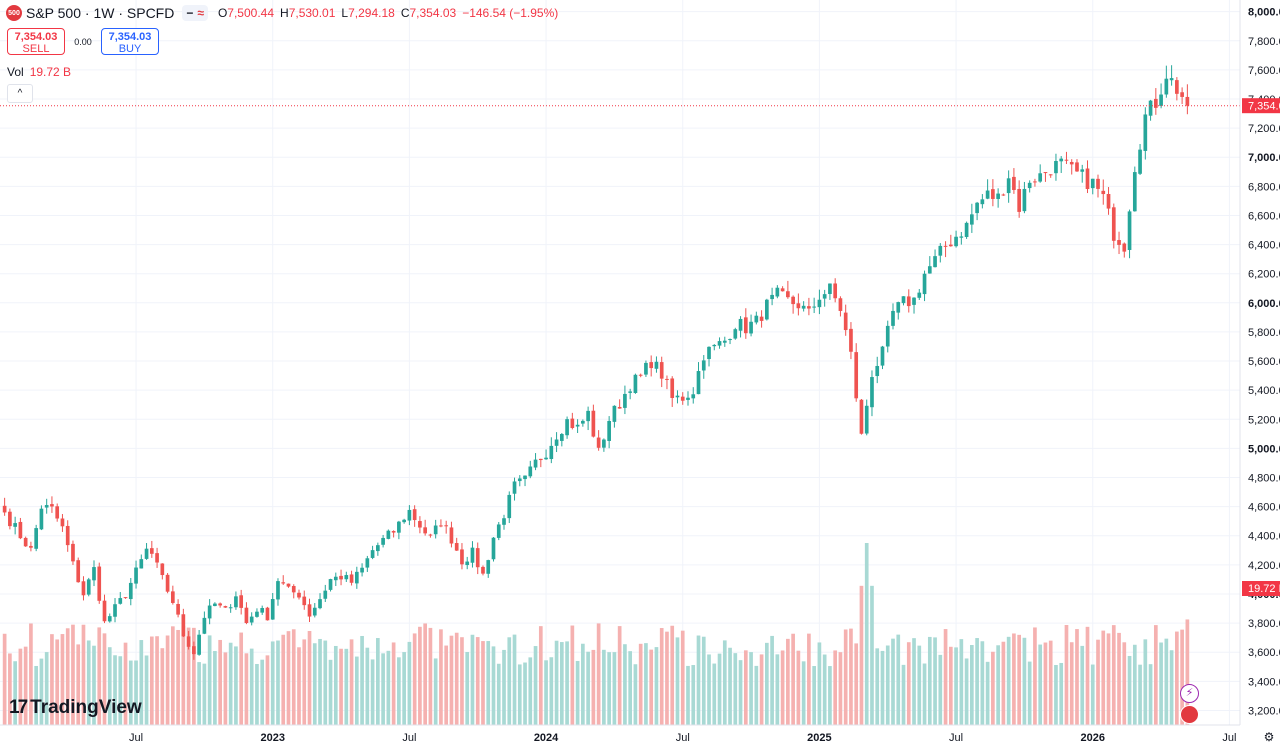  What do you see at coordinates (75, 708) in the screenshot?
I see `tradingview-logo: 17 TradingView` at bounding box center [75, 708].